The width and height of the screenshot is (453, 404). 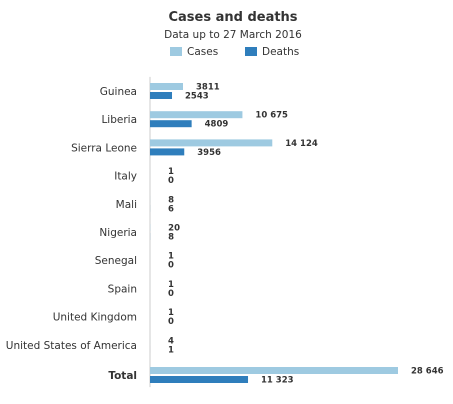 I want to click on legend-label-0: Cases, so click(x=202, y=52).